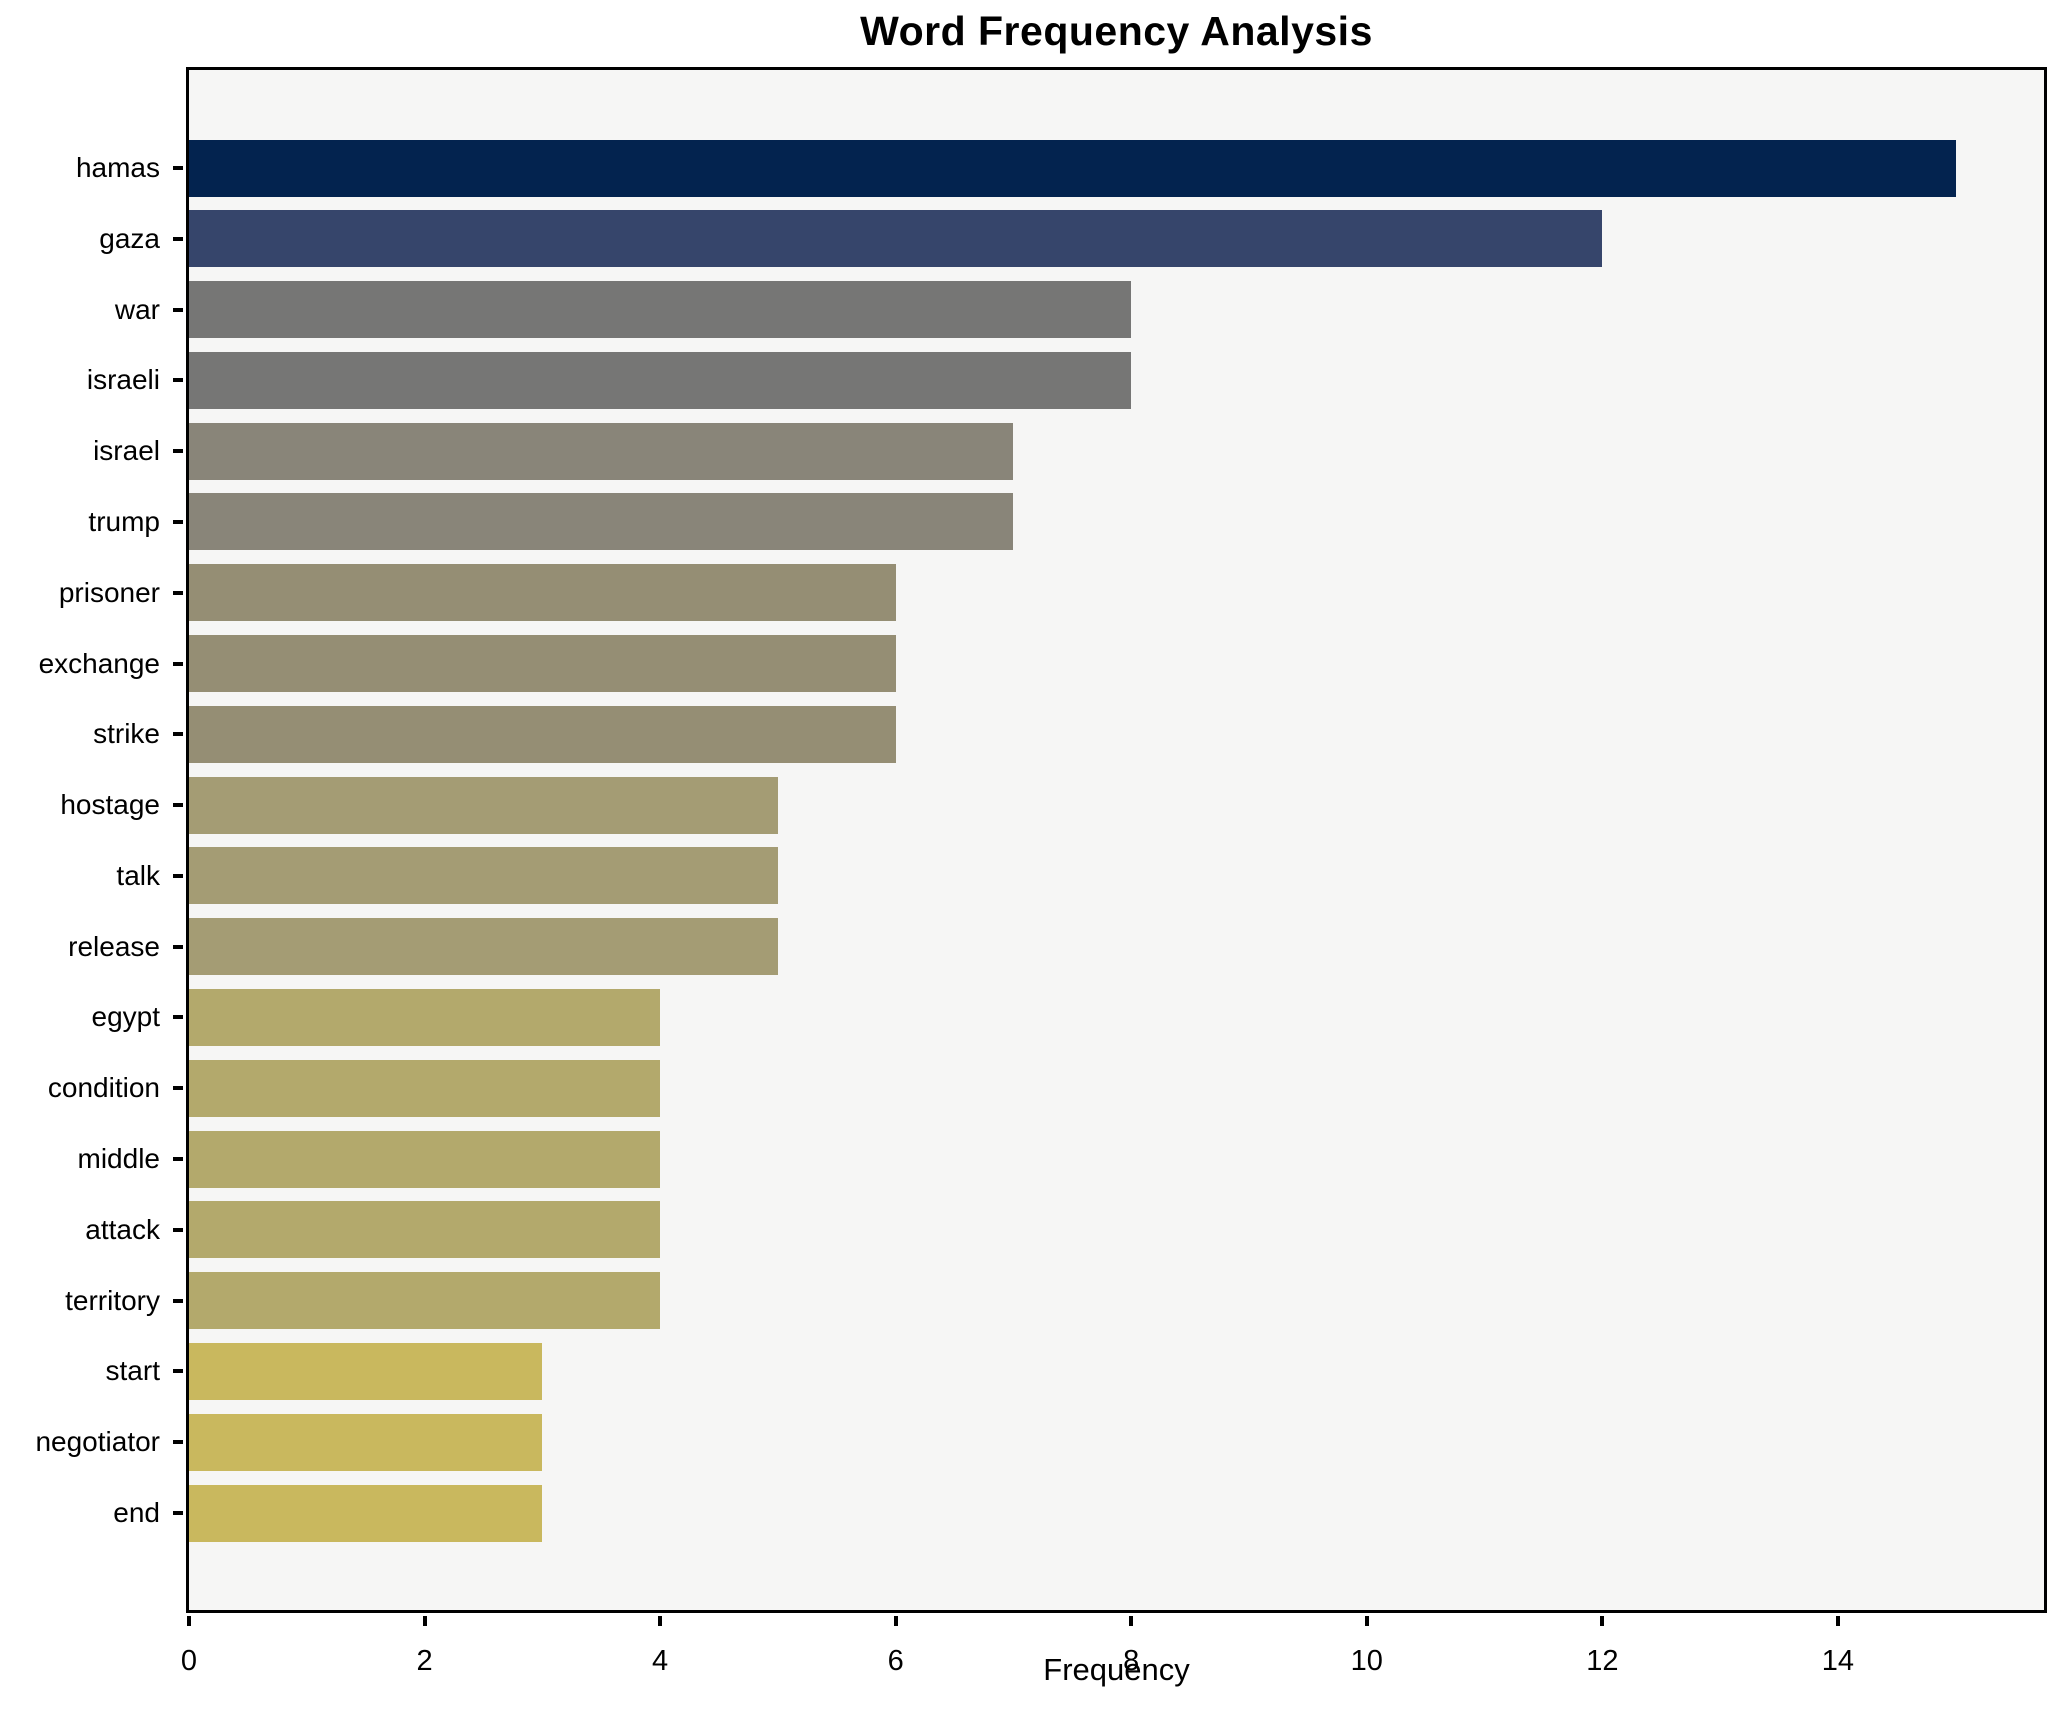 This screenshot has height=1722, width=2067. I want to click on x-tick-label-0: 0, so click(189, 1661).